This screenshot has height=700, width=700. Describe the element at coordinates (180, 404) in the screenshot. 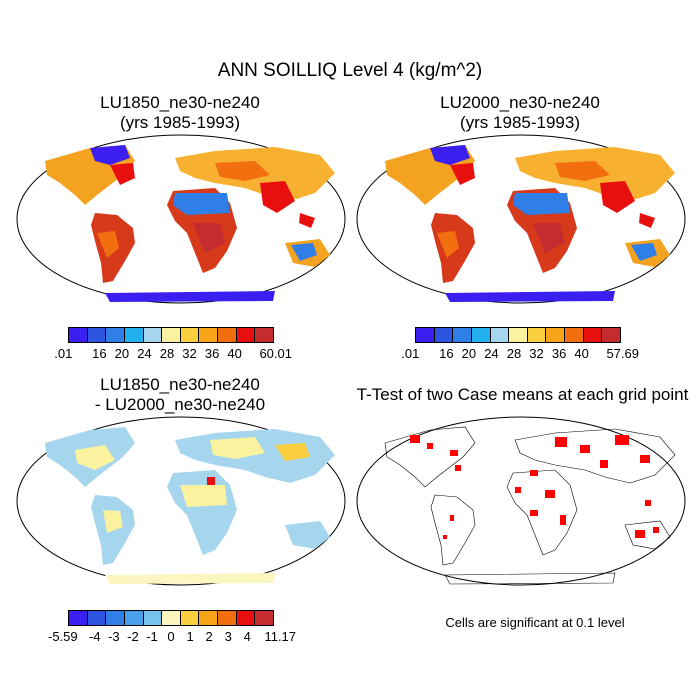

I see `panel-3-title-line2: - LU2000_ne30-ne240` at that location.